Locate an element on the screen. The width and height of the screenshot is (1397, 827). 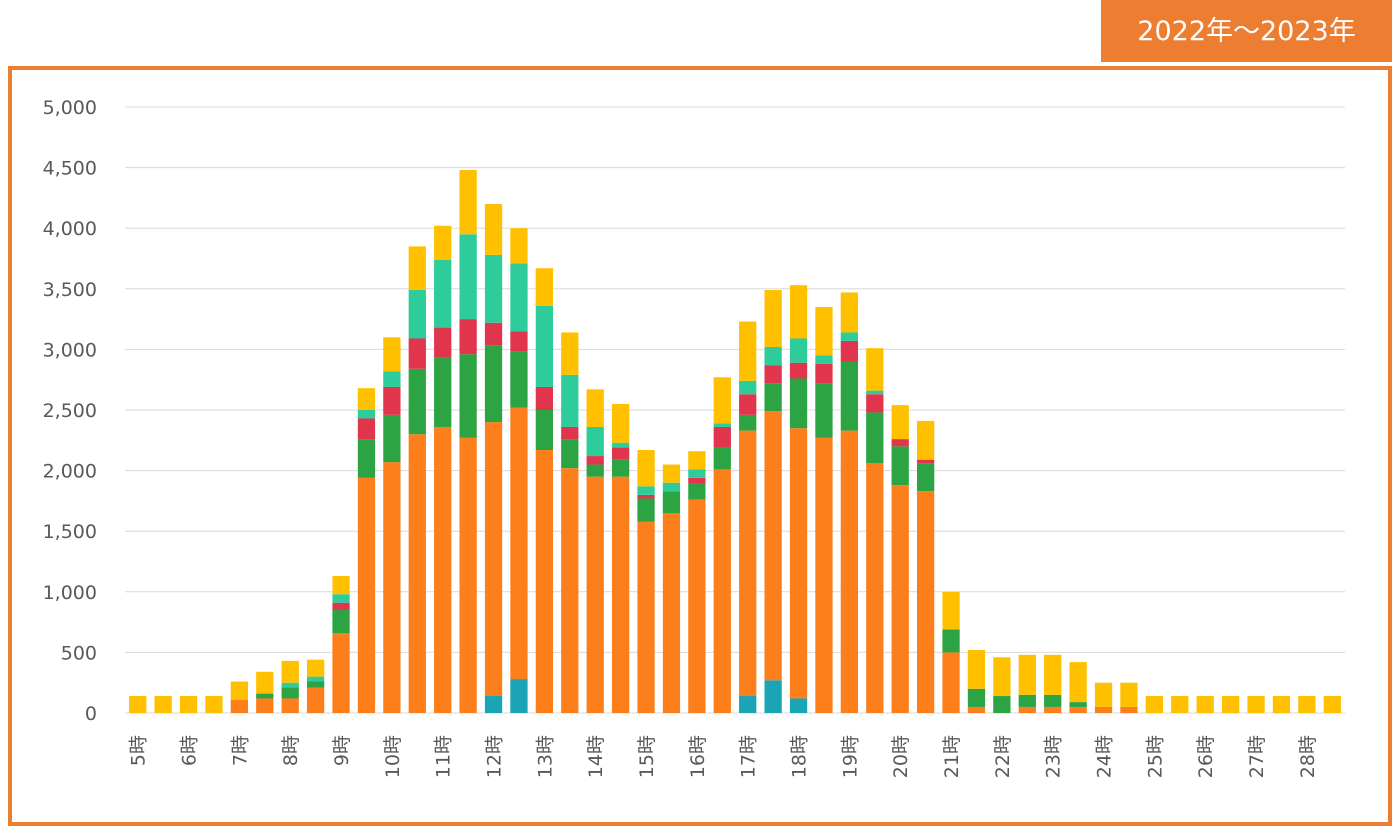
x-tick-label: 9時 is located at coordinates (342, 750).